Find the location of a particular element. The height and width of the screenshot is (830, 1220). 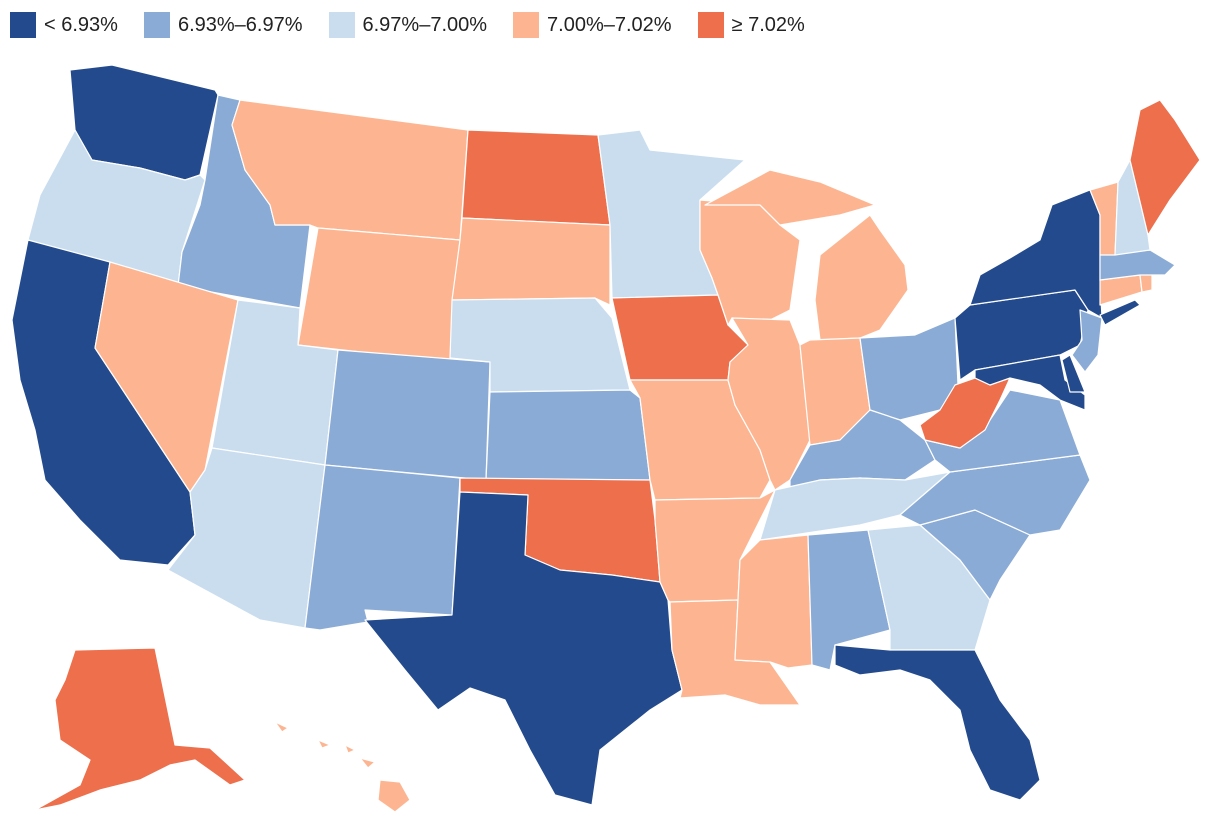

state-de is located at coordinates (1073, 373).